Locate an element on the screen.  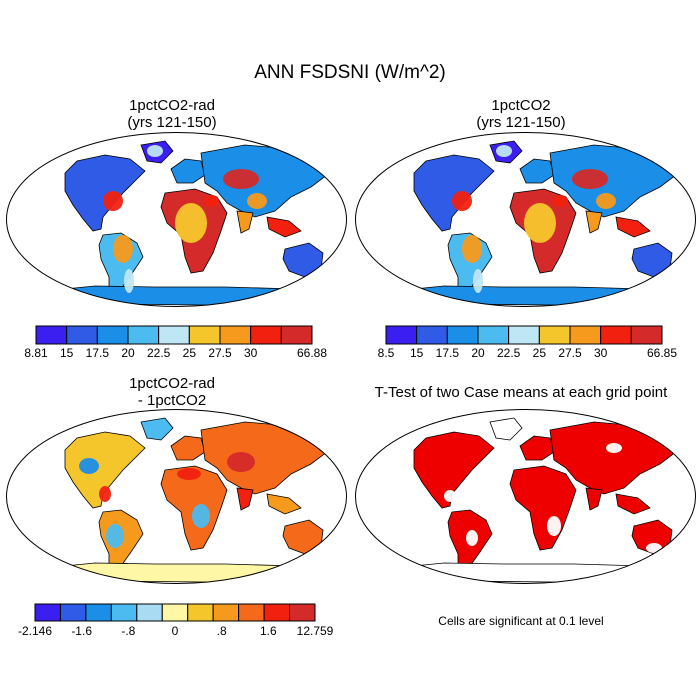
figure-title: ANN FSDSNI (W/m^2) is located at coordinates (350, 72).